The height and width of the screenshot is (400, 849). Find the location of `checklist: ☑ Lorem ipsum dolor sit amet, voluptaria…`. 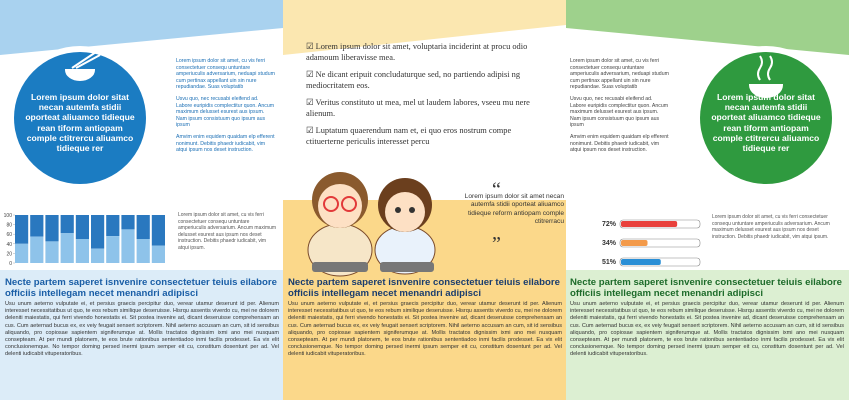

checklist: ☑ Lorem ipsum dolor sit amet, voluptaria… is located at coordinates (425, 98).